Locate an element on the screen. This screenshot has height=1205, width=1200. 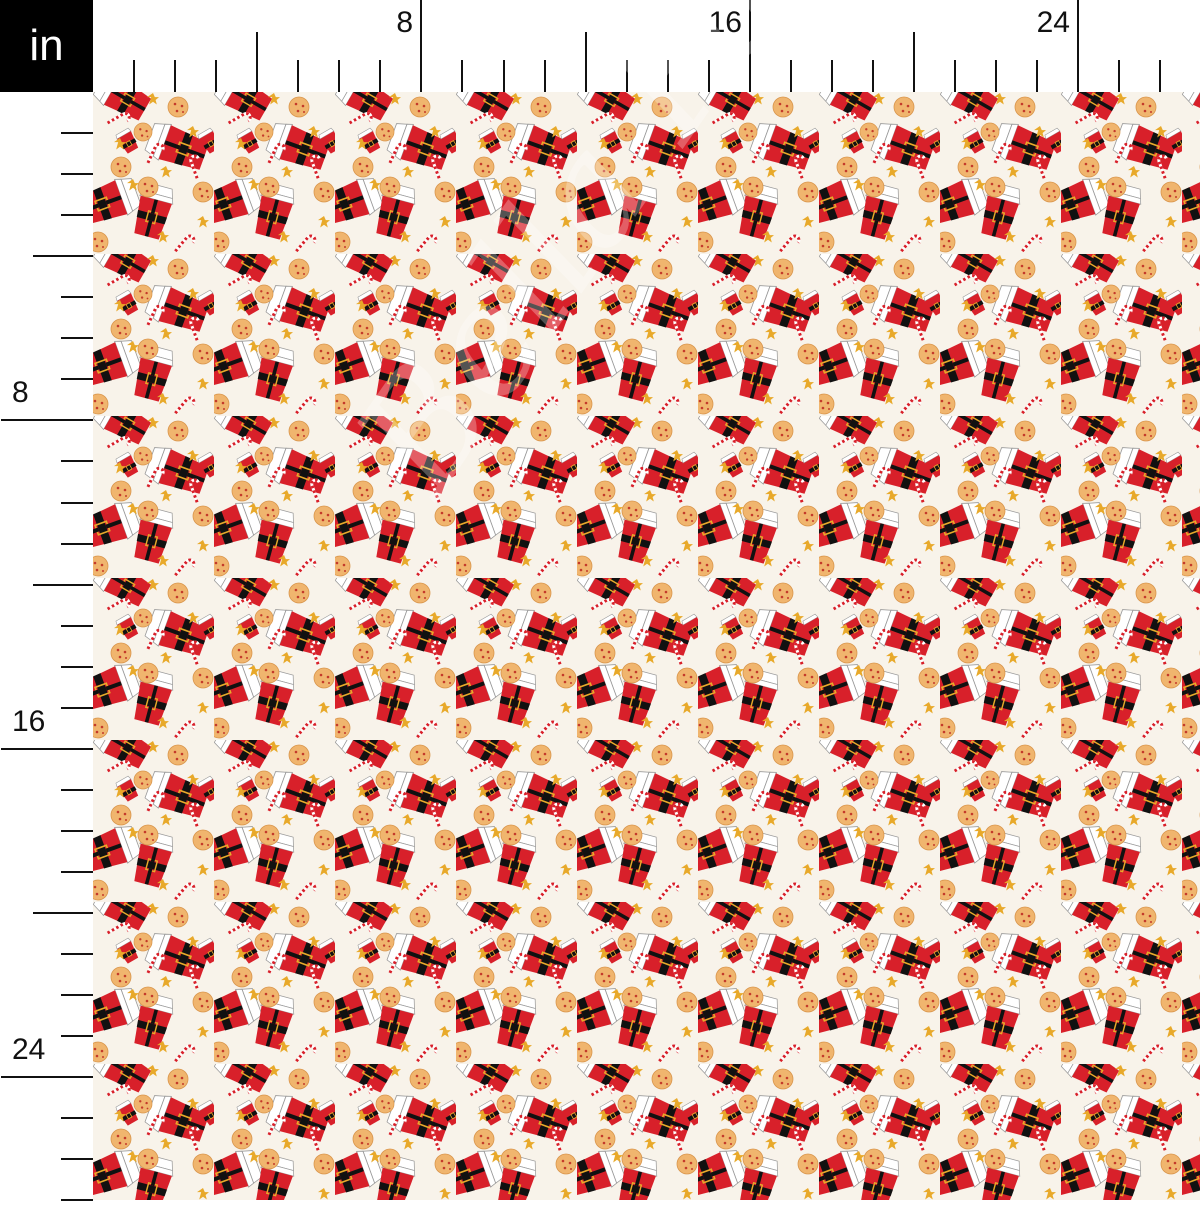
top-ruler: 8 16 24 is located at coordinates (646, 46).